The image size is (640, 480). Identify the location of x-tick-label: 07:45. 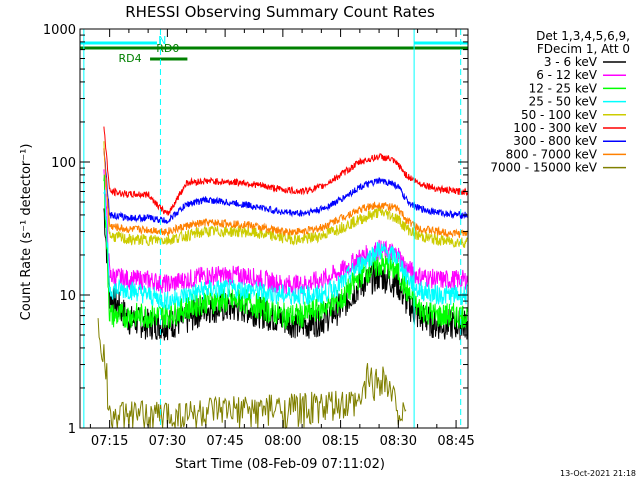
(224, 441).